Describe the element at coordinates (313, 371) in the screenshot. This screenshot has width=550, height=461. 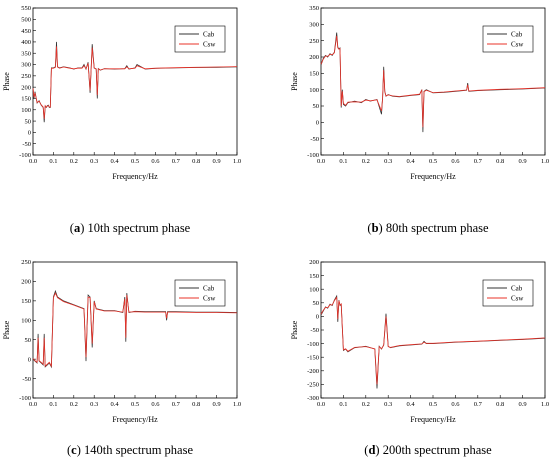
I see `y-tick-label: -200` at that location.